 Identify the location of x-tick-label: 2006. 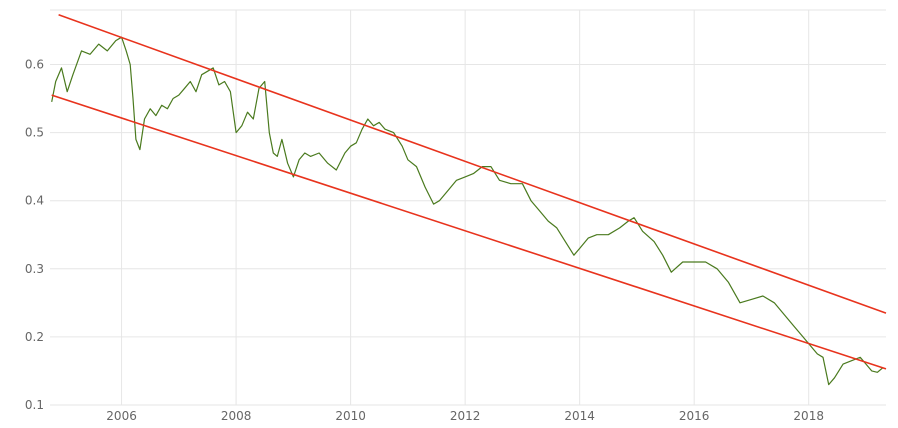
(121, 416).